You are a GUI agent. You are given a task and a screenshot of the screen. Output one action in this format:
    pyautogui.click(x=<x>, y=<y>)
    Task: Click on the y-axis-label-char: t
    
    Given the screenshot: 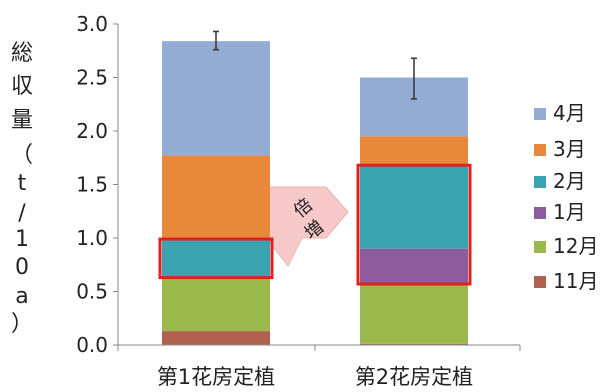 What is the action you would take?
    pyautogui.click(x=22, y=183)
    